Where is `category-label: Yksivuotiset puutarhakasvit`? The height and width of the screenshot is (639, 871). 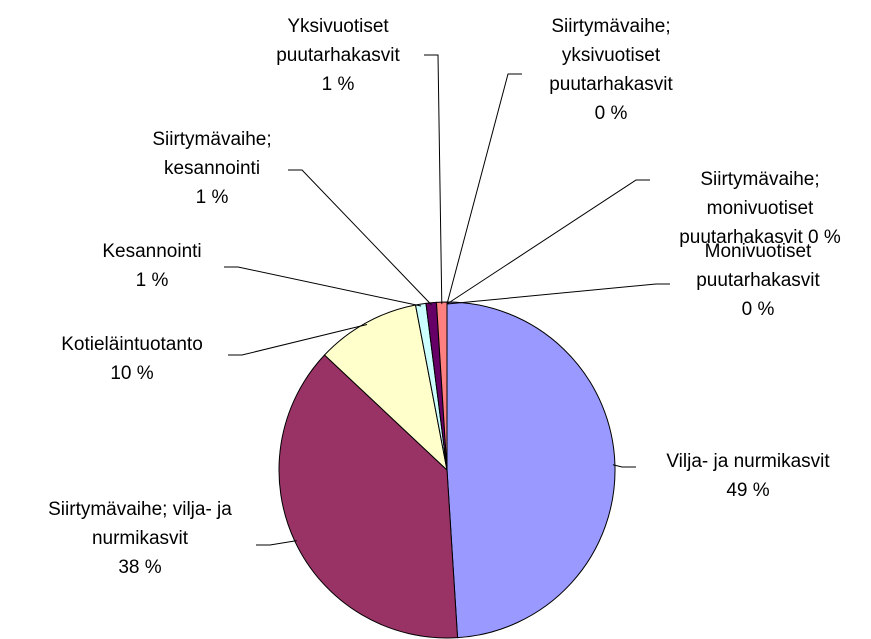
category-label: Yksivuotiset puutarhakasvit is located at coordinates (338, 41).